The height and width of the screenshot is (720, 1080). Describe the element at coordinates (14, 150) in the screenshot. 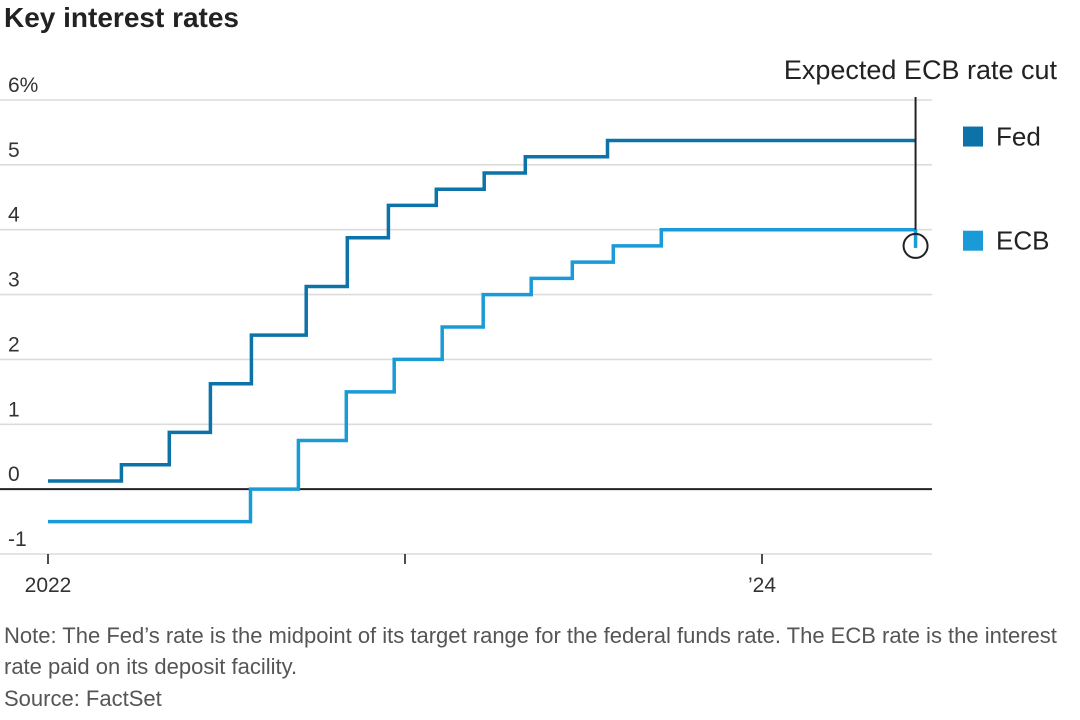

I see `y-tick-label: 5` at that location.